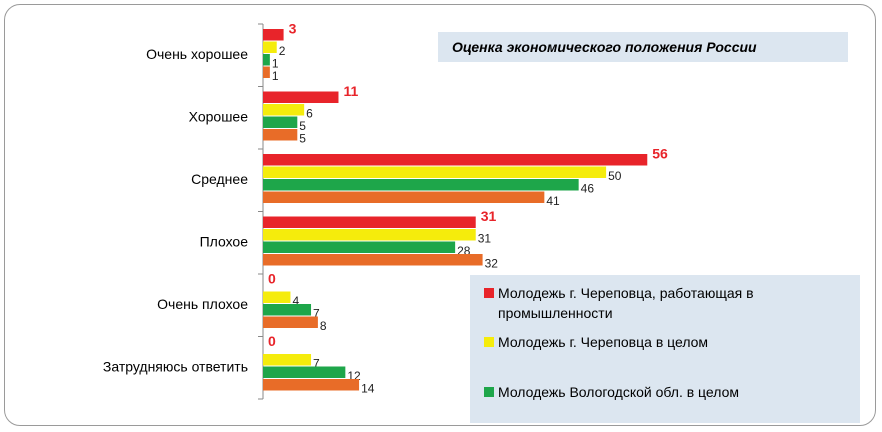 The height and width of the screenshot is (432, 882). Describe the element at coordinates (492, 264) in the screenshot. I see `value-label: 32` at that location.